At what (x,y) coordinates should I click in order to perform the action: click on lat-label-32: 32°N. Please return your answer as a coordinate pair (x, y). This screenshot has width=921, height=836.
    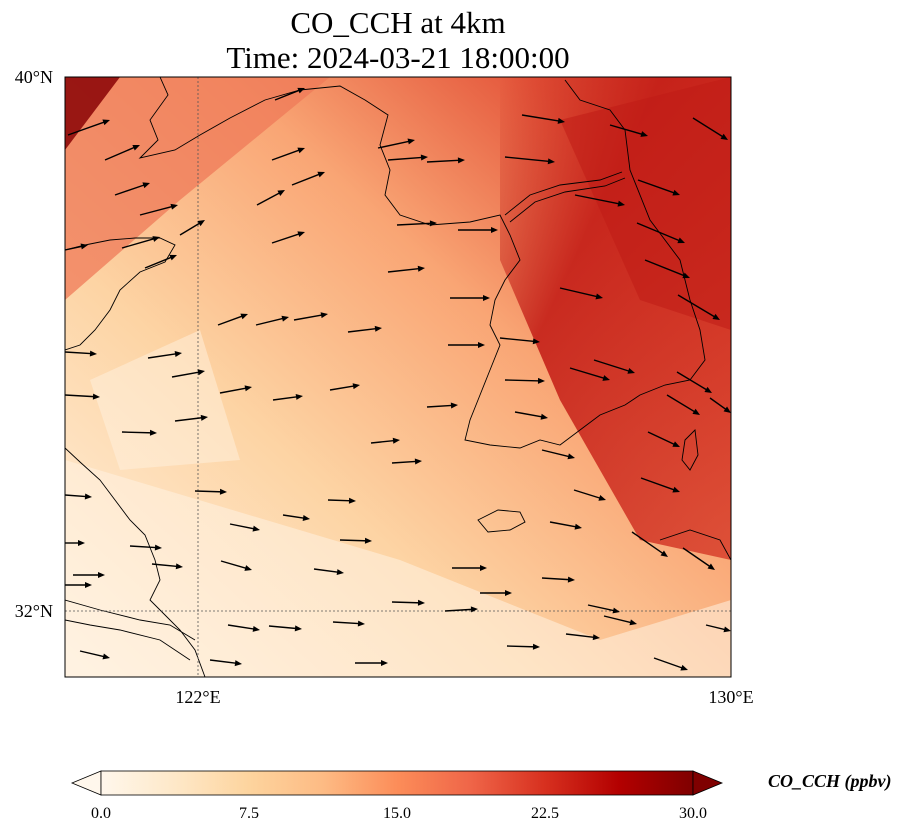
    Looking at the image, I should click on (33, 611).